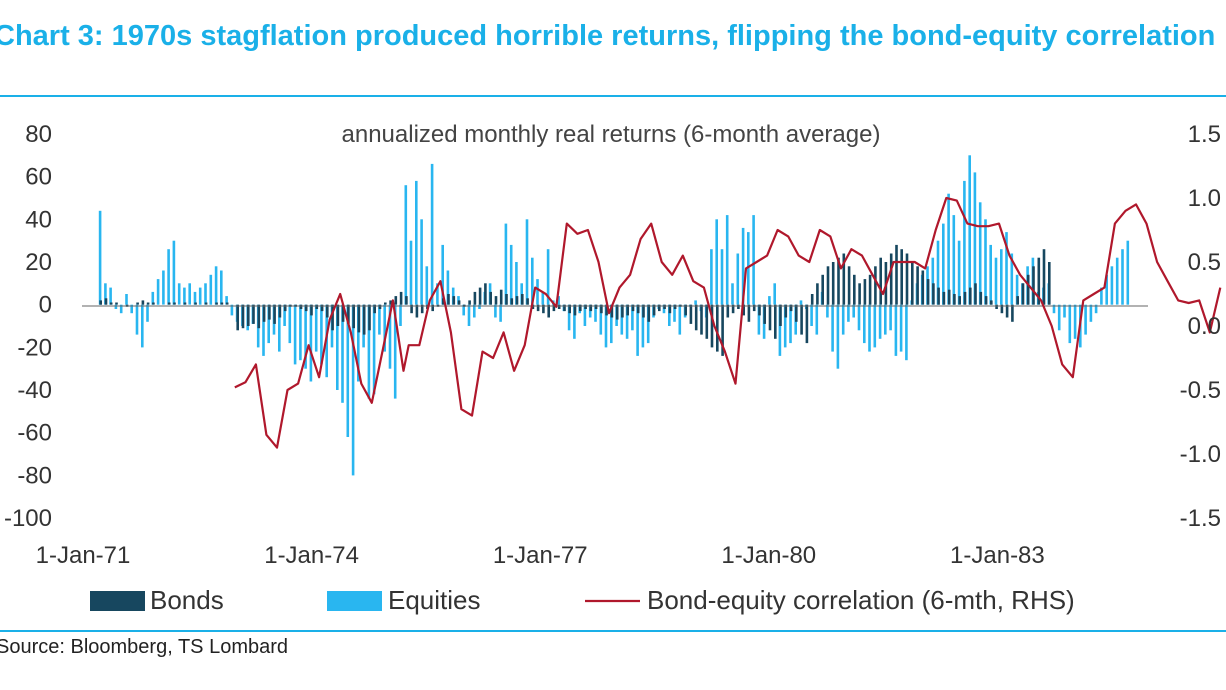  I want to click on x-tick-label: 1-Jan-77, so click(540, 555).